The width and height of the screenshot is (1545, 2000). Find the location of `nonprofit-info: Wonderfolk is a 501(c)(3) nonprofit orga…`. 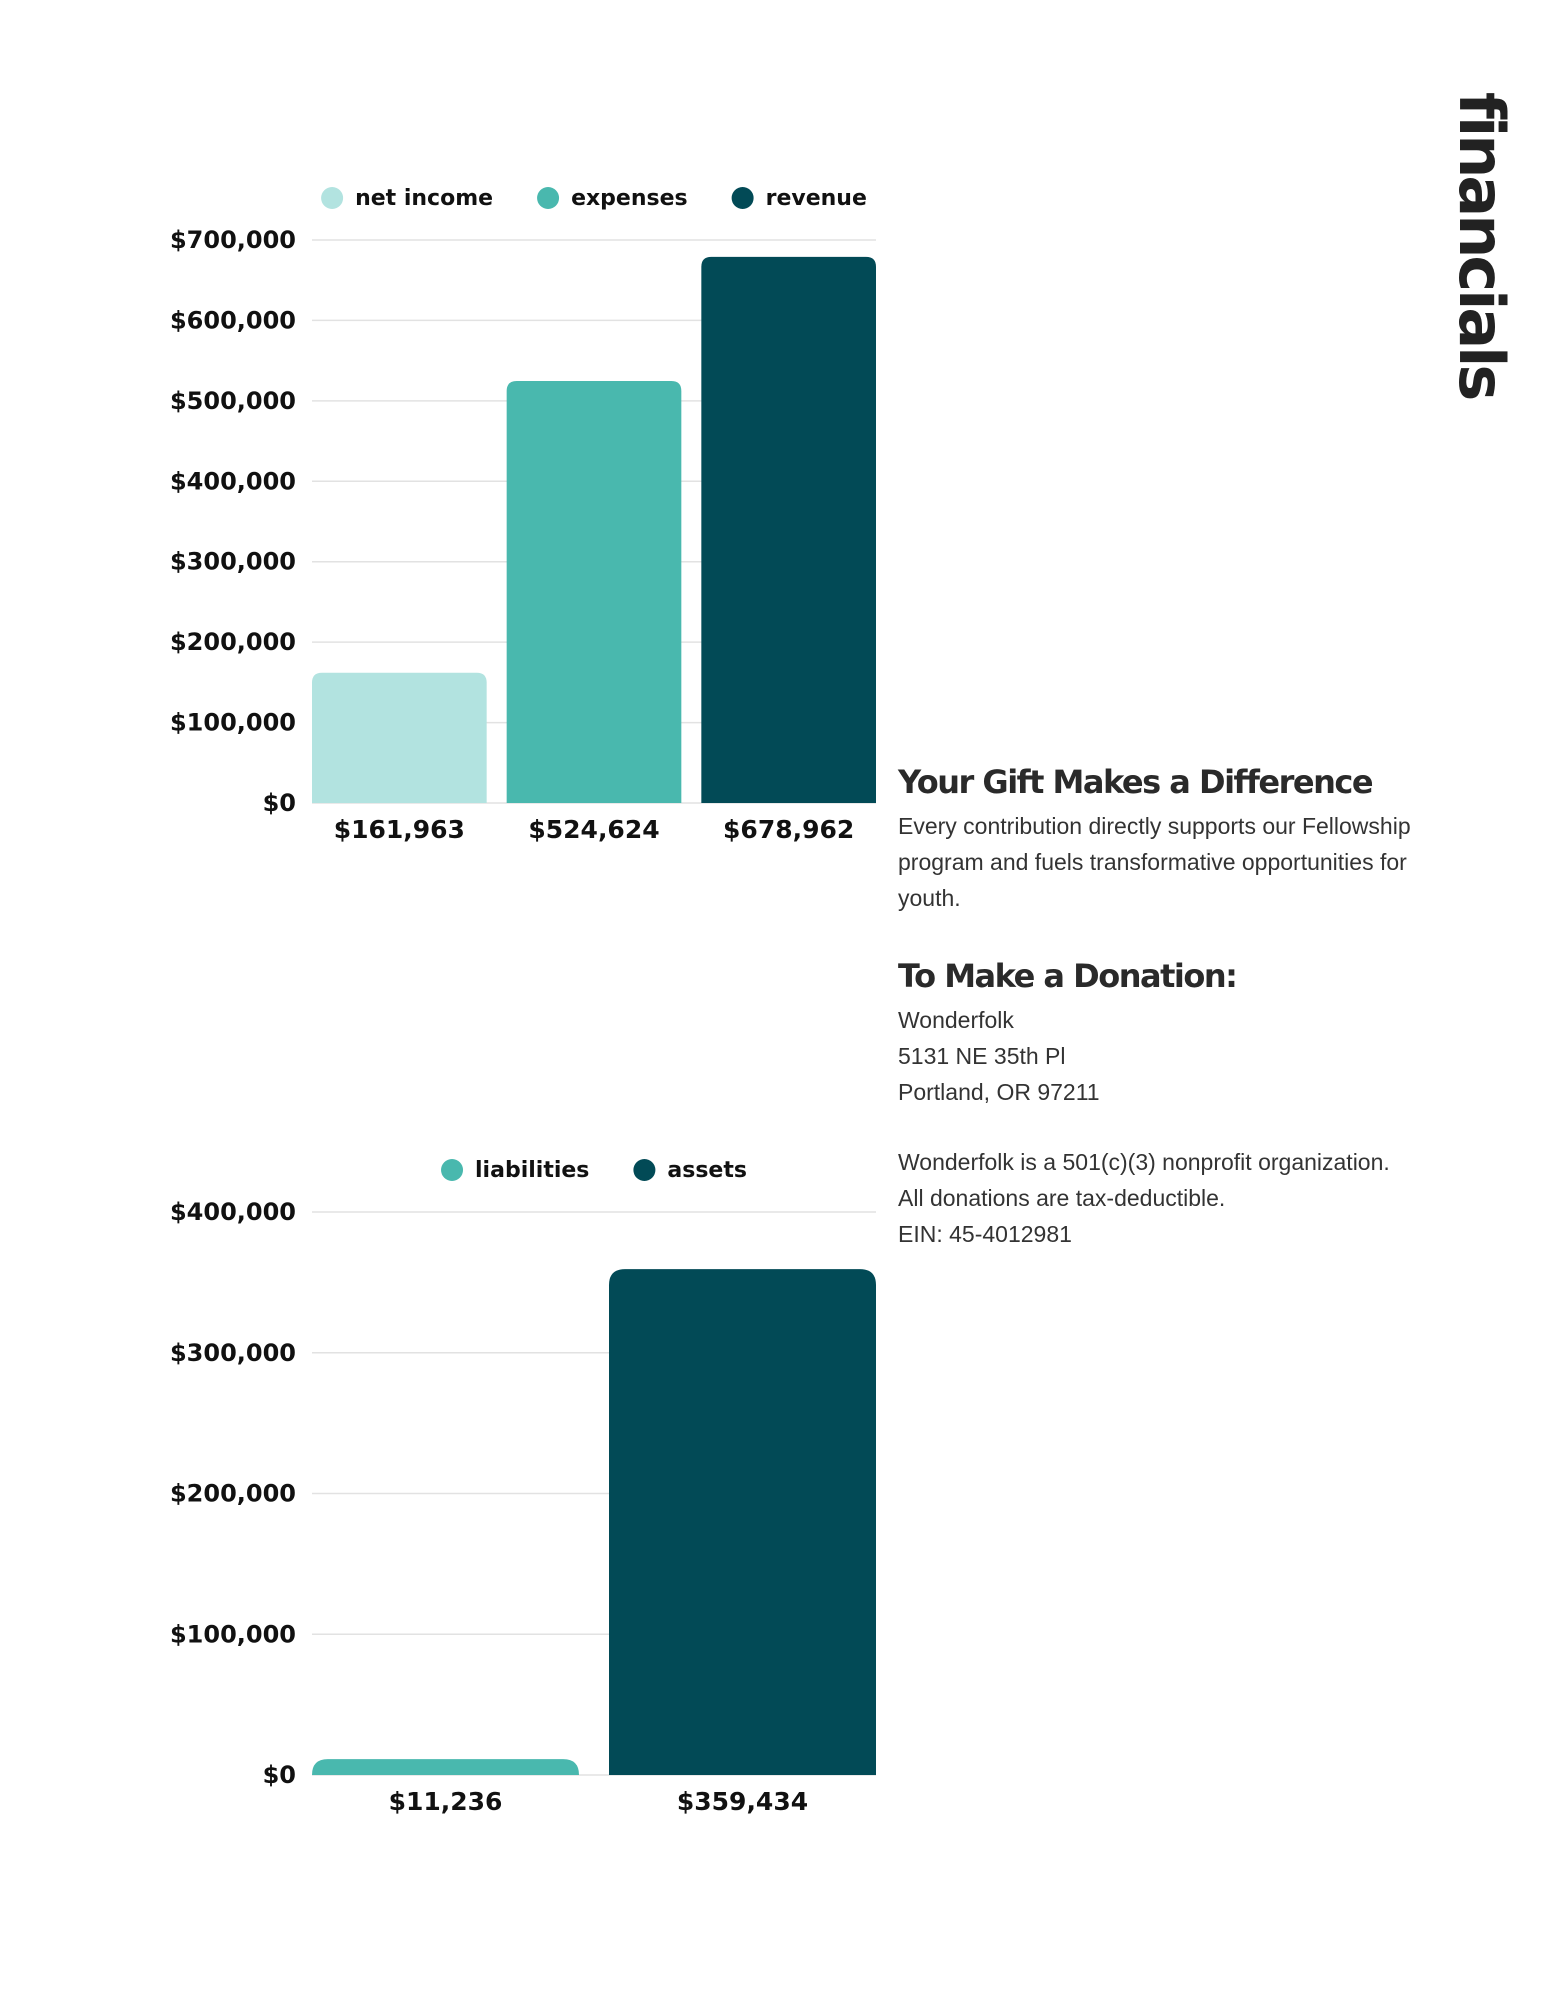

nonprofit-info: Wonderfolk is a 501(c)(3) nonprofit orga… is located at coordinates (1178, 1198).